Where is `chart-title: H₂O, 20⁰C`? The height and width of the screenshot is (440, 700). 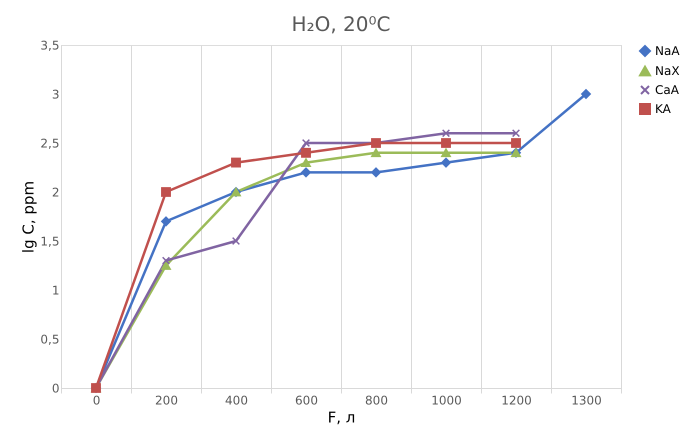 chart-title: H₂O, 20⁰C is located at coordinates (341, 24).